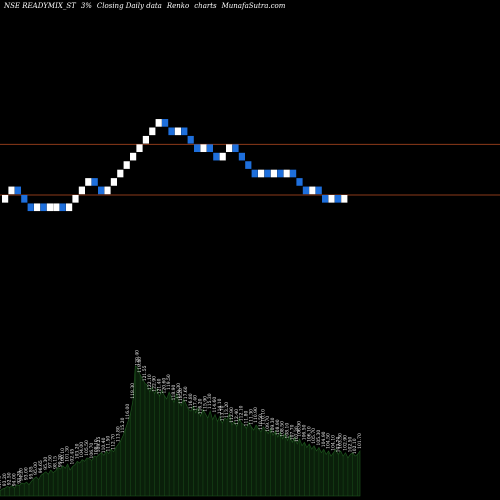  Describe the element at coordinates (232, 415) in the screenshot. I see `volume-price-label: 112.90` at that location.